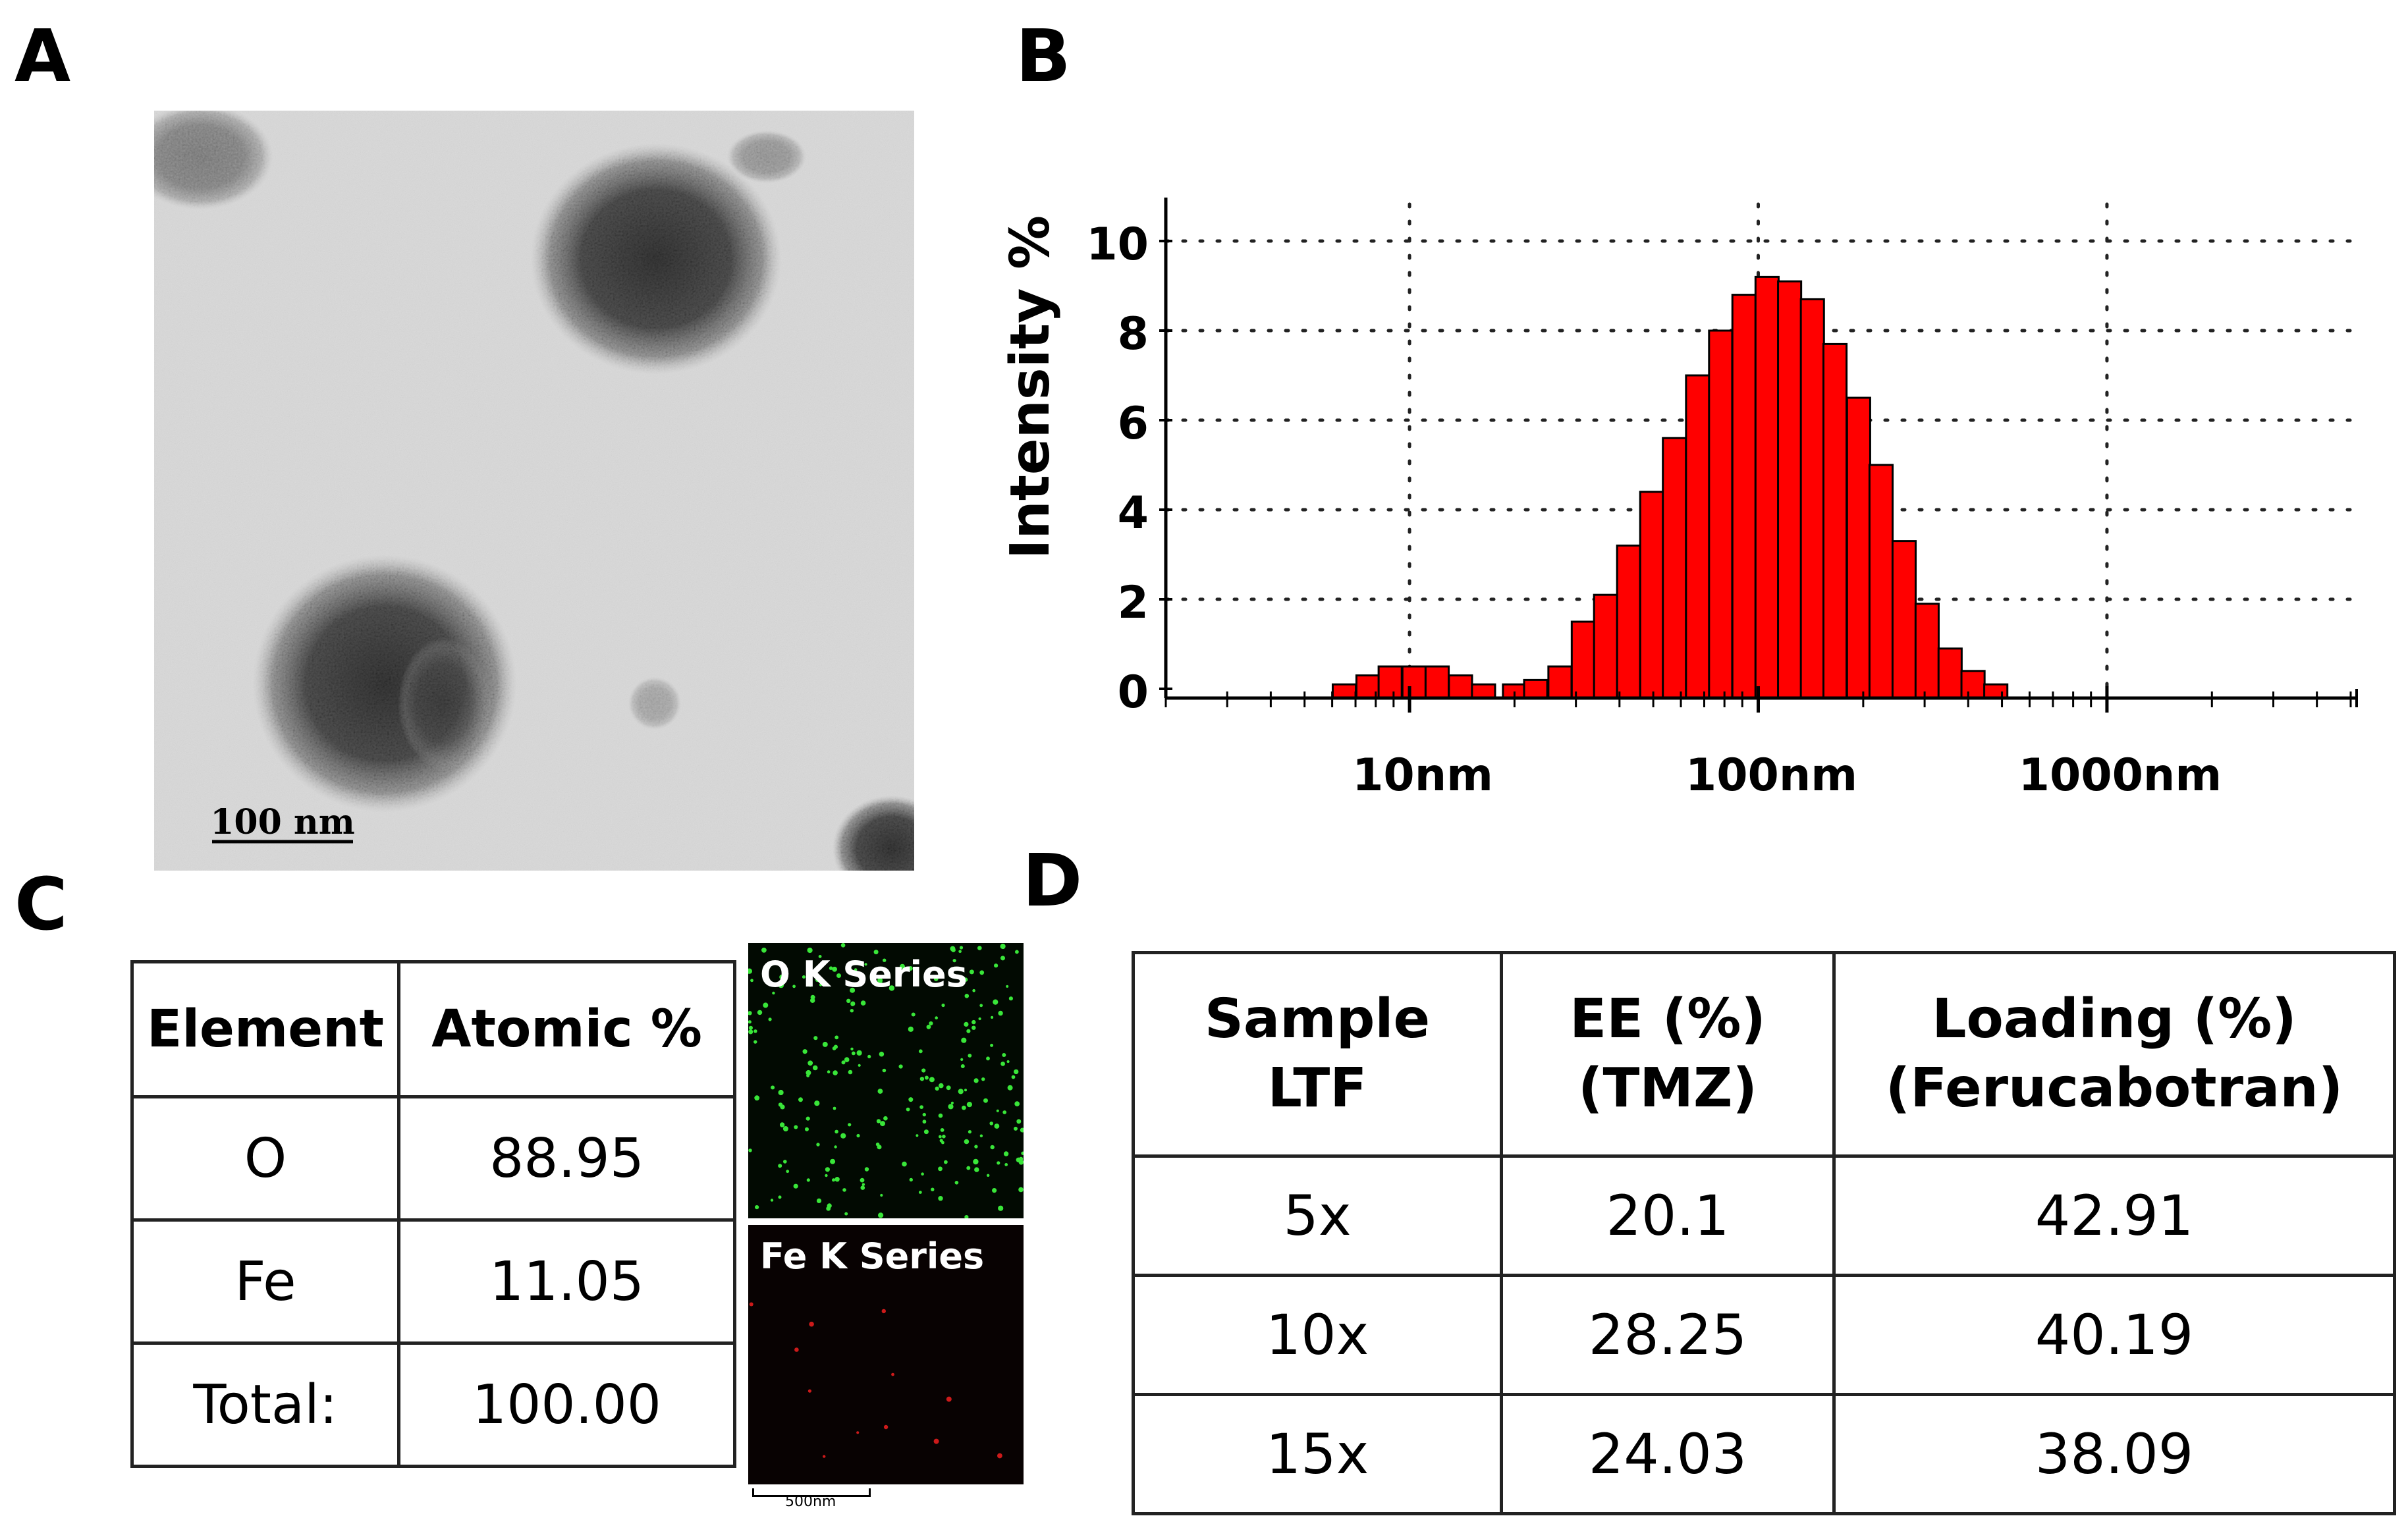 This screenshot has width=2408, height=1516. I want to click on cell-atomic: 88.95, so click(567, 1158).